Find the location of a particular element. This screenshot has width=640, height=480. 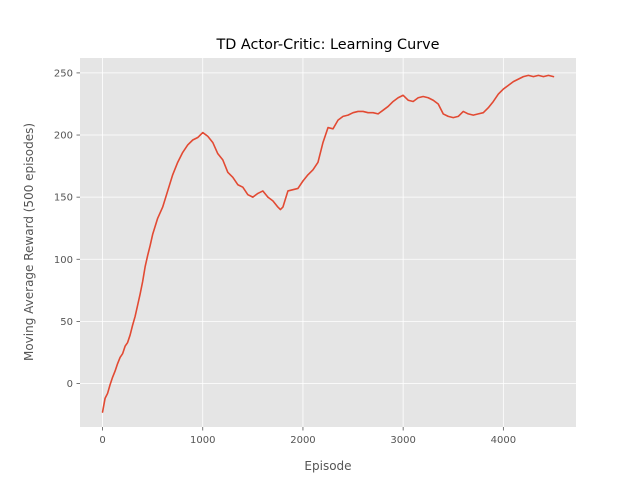

chart-title: TD Actor-Critic: Learning Curve is located at coordinates (327, 45).